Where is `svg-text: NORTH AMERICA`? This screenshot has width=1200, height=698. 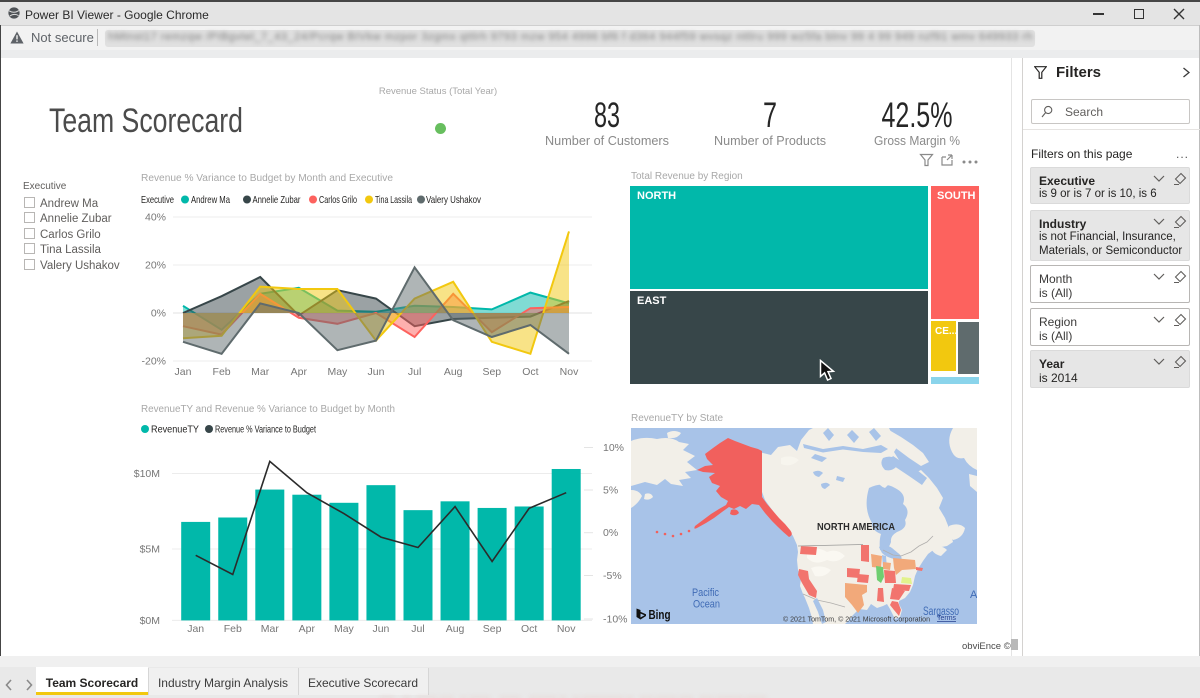 svg-text: NORTH AMERICA is located at coordinates (856, 527).